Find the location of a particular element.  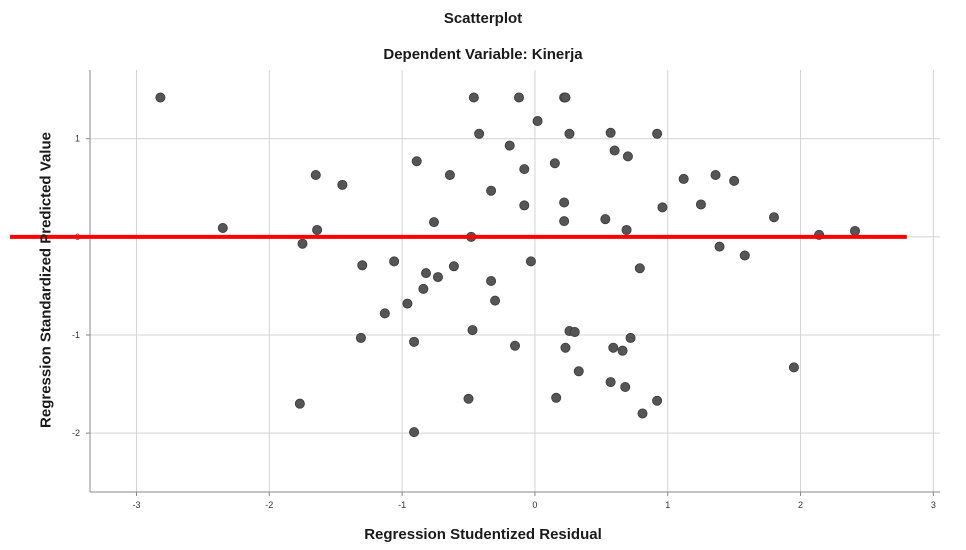

x-tick-label: 2 is located at coordinates (800, 505).